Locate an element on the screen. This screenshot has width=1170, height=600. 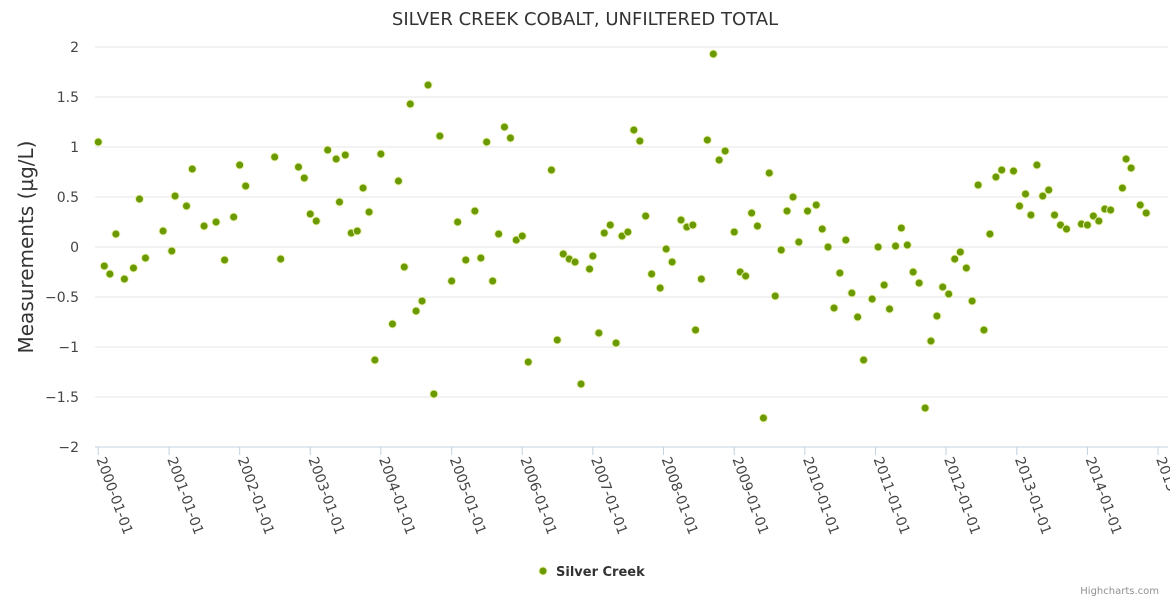
legend: Silver Creek is located at coordinates (591, 572).